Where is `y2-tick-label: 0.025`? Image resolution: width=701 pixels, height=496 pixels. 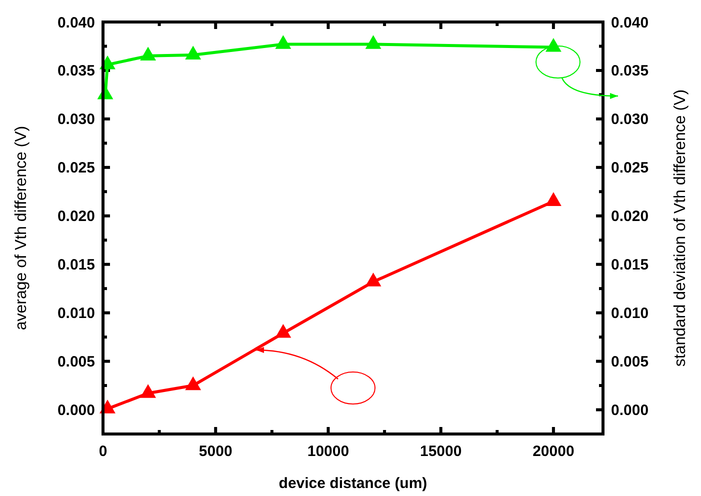 y2-tick-label: 0.025 is located at coordinates (630, 168).